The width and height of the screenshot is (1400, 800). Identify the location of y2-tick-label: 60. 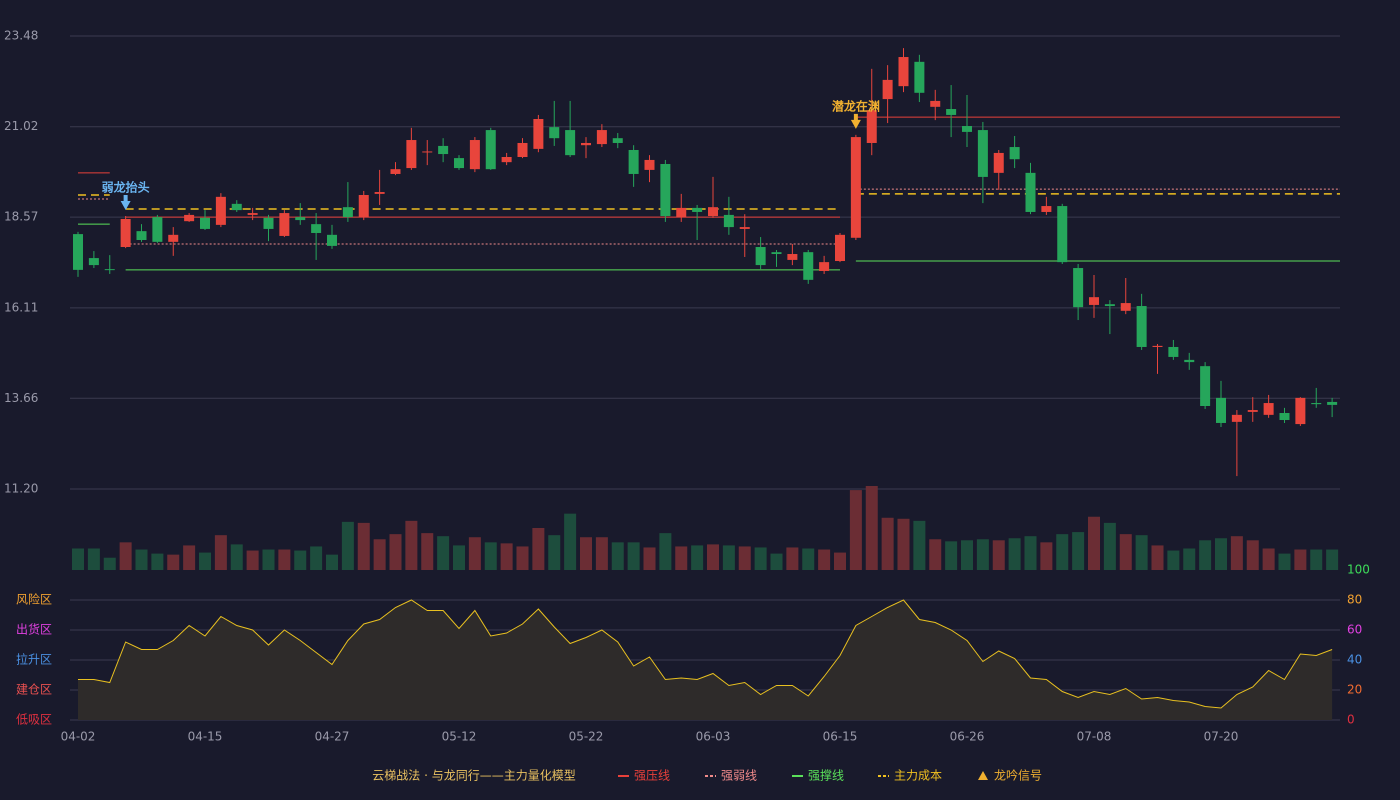
(1354, 630).